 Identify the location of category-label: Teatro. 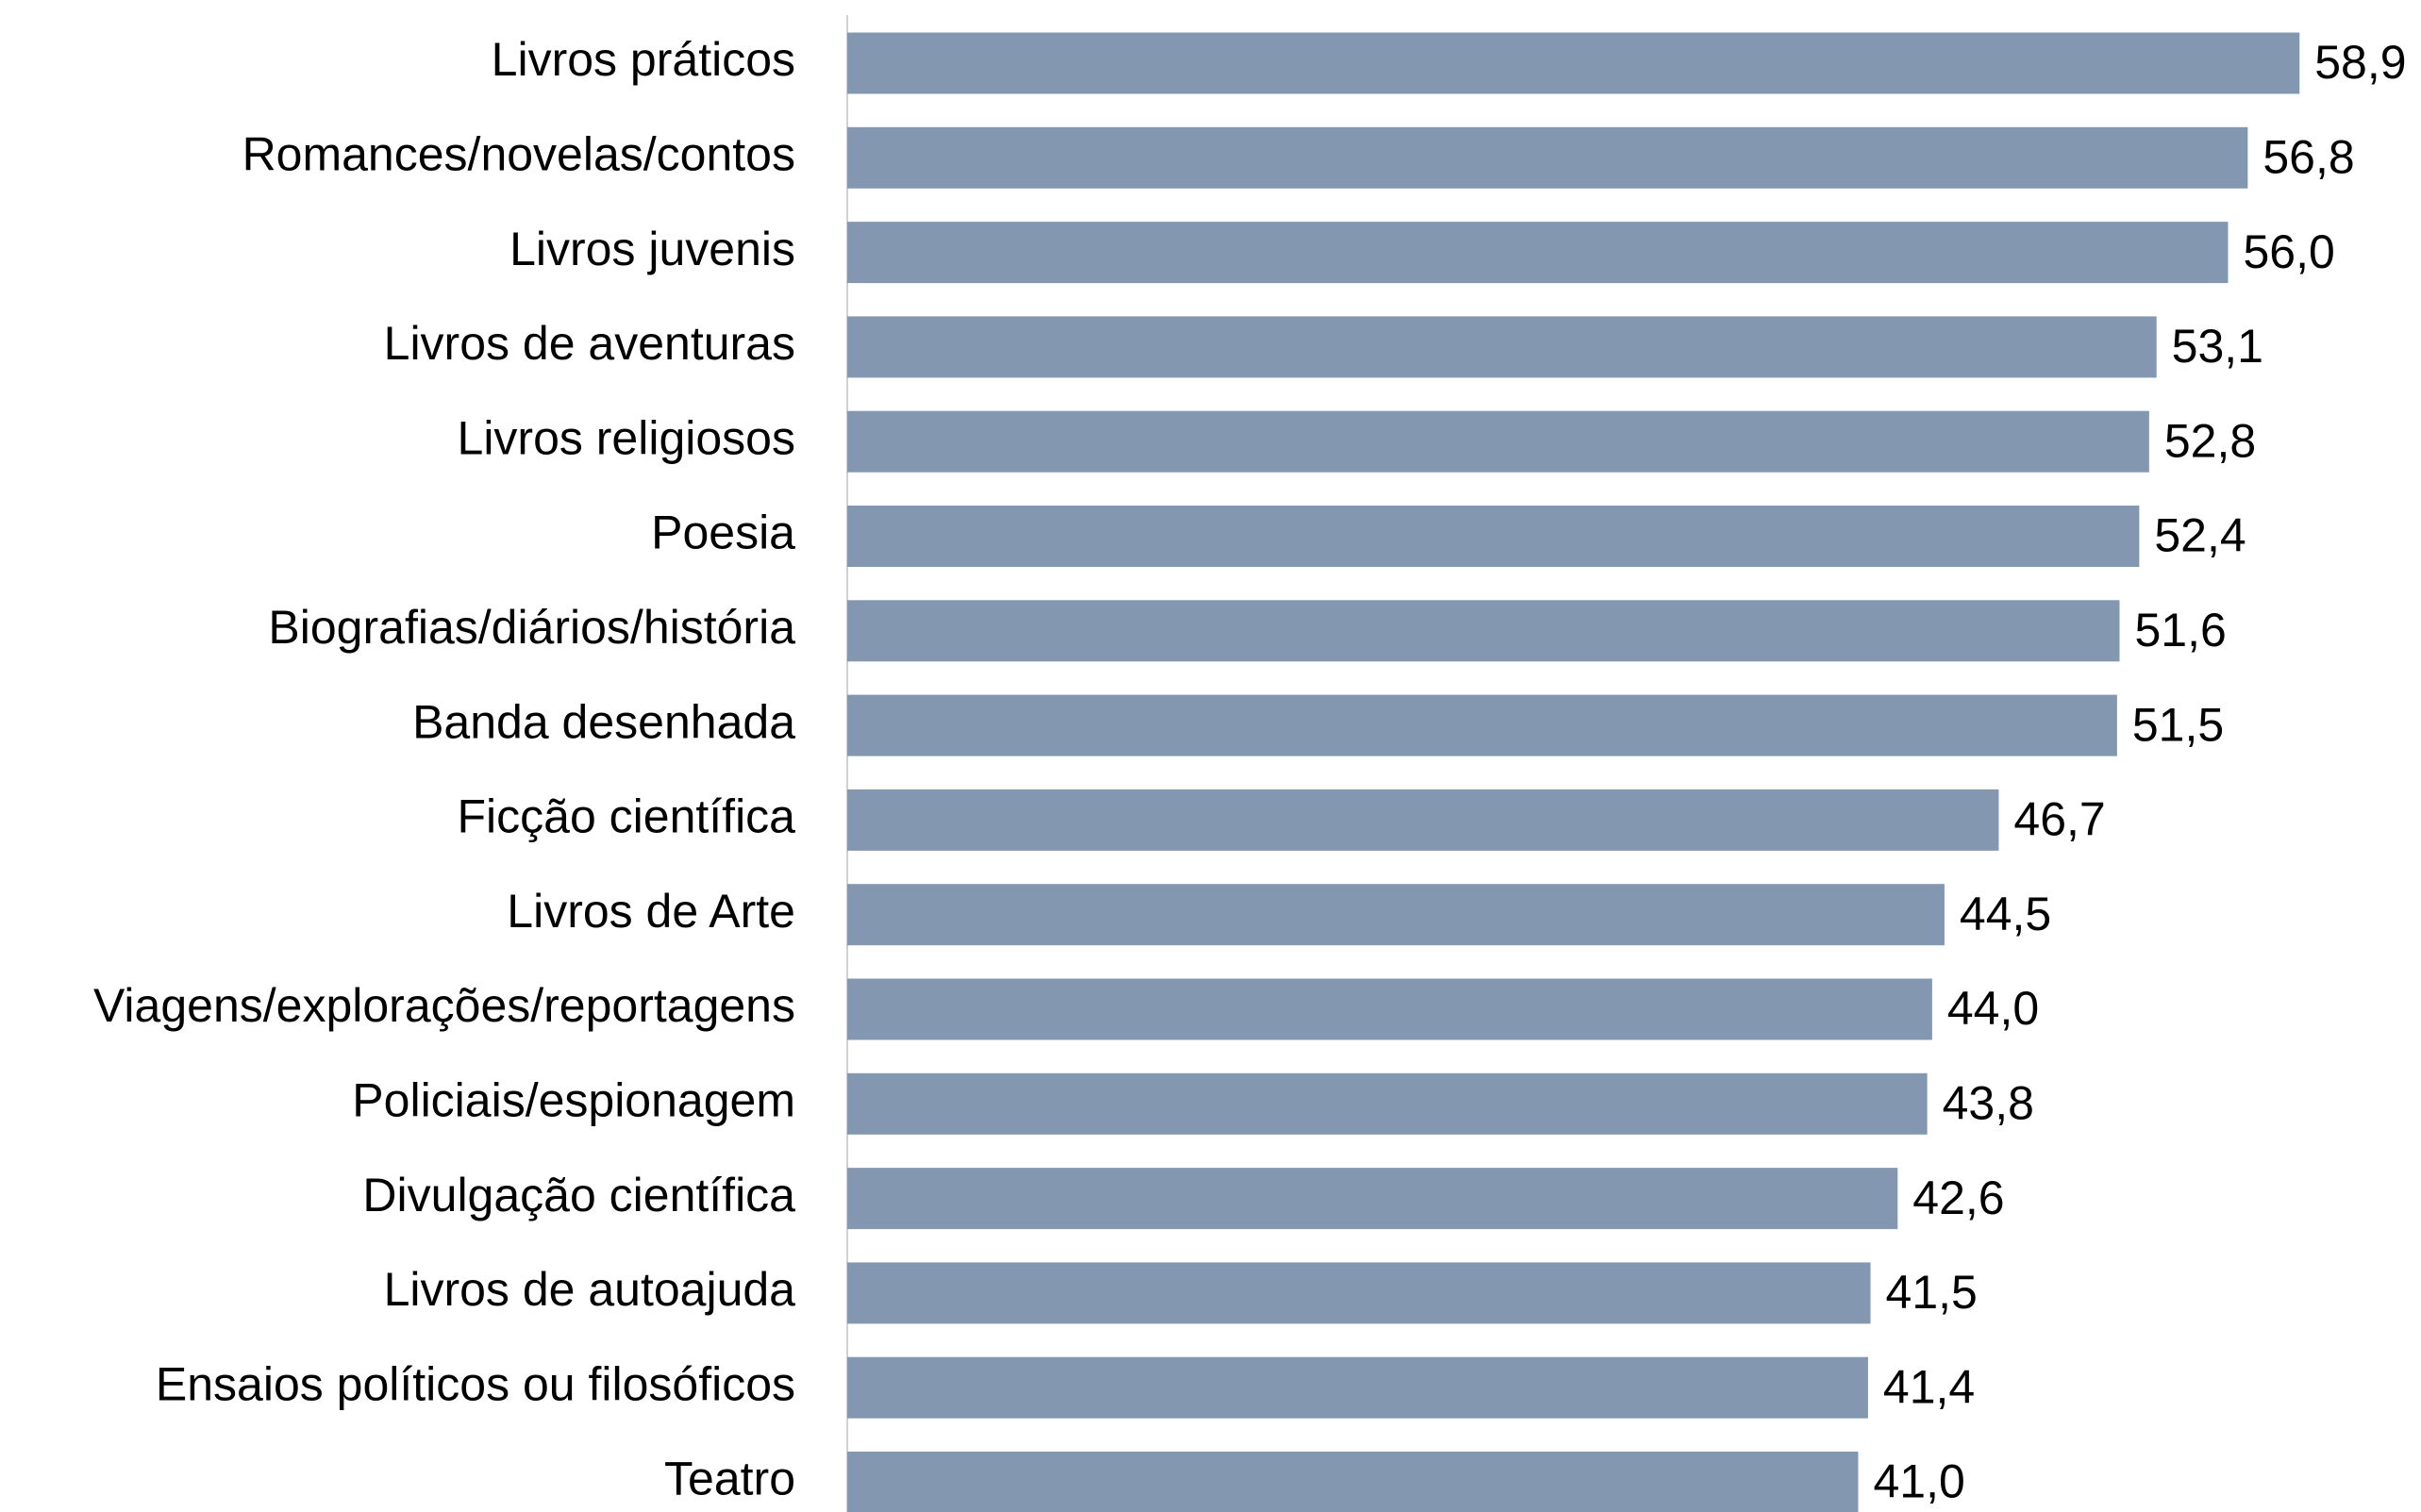
(729, 1479).